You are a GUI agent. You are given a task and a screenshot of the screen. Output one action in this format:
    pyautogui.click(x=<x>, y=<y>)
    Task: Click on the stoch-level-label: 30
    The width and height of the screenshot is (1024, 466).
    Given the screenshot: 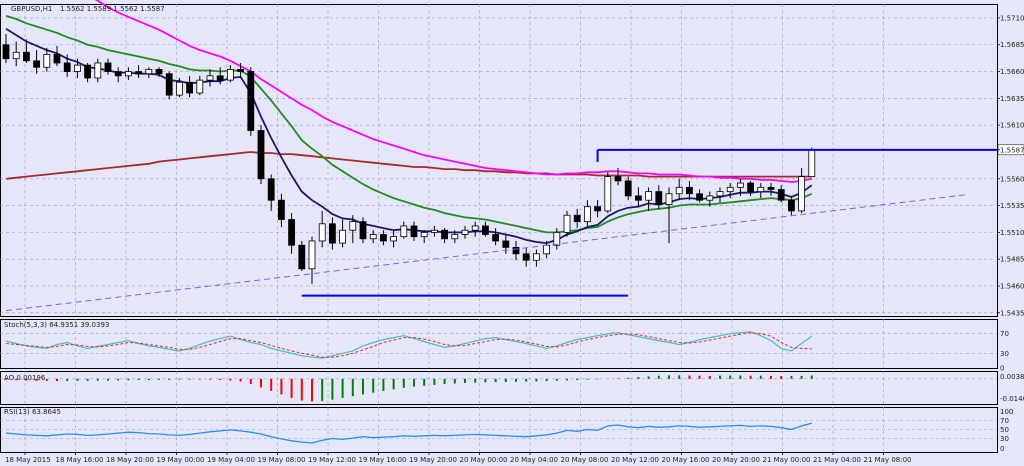 What is the action you would take?
    pyautogui.click(x=1004, y=354)
    